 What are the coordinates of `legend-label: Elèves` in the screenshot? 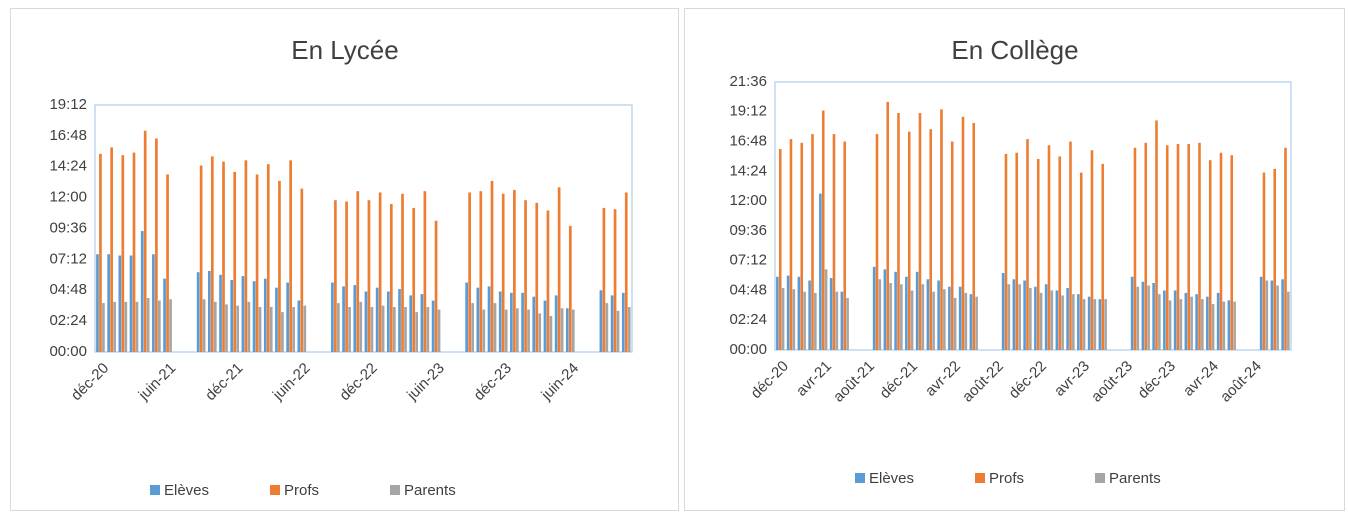 It's located at (891, 478).